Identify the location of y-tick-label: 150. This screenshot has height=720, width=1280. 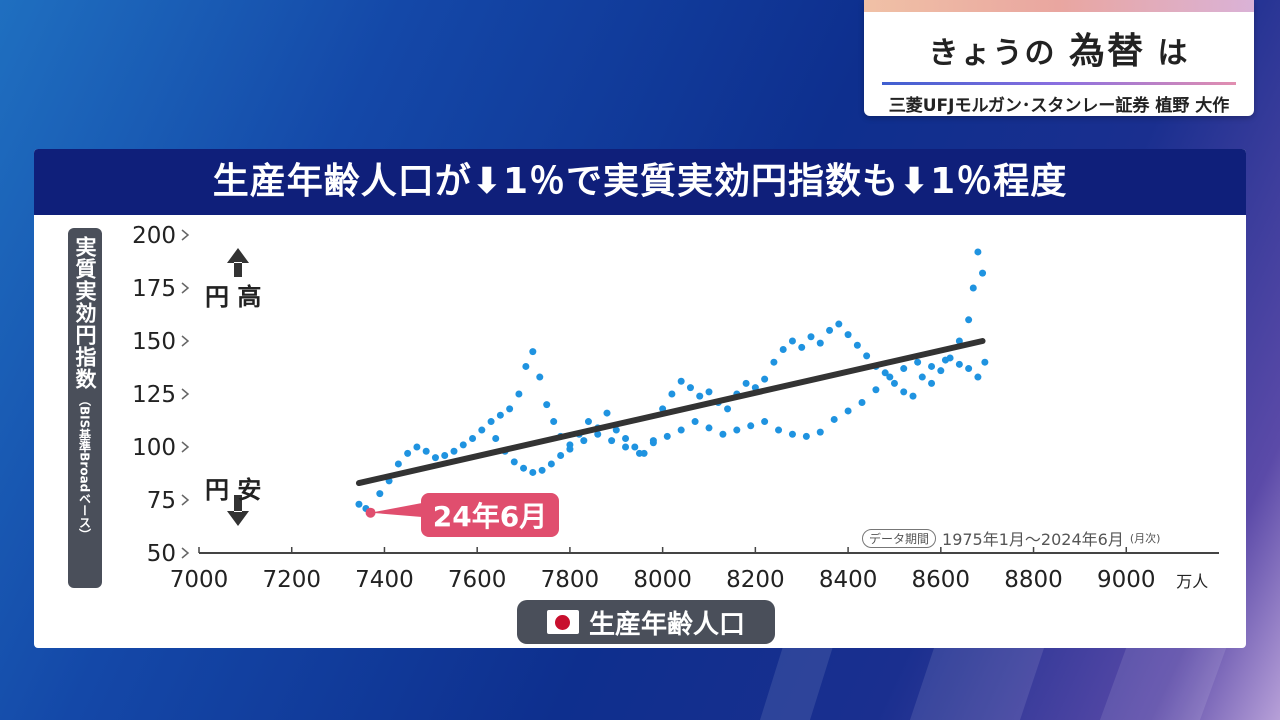
(154, 342).